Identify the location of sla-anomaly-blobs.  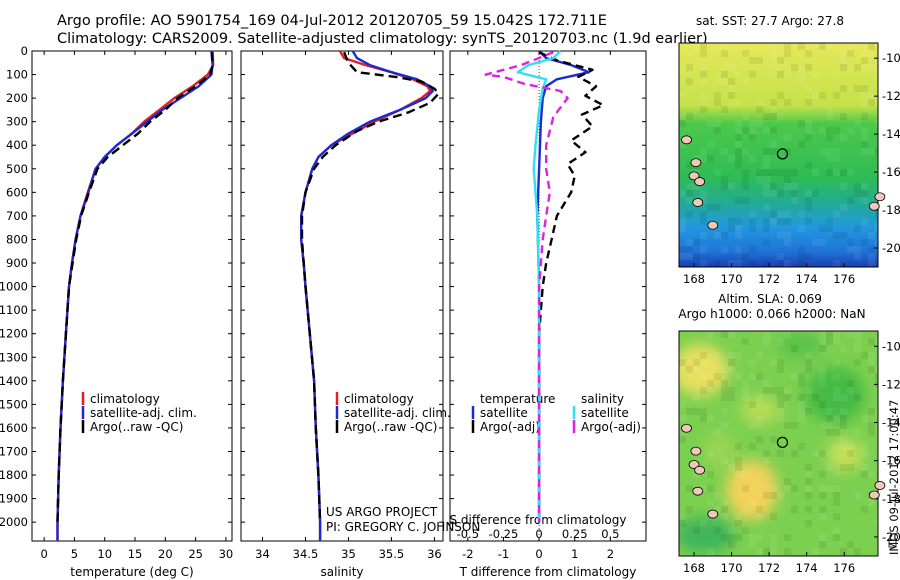
(772, 442).